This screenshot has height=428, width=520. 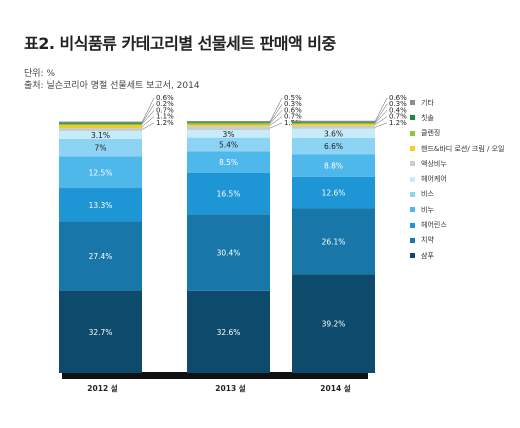 I want to click on source-label: 출처: 닐슨코리아 명절 선물세트 보고서, 2014, so click(x=112, y=86).